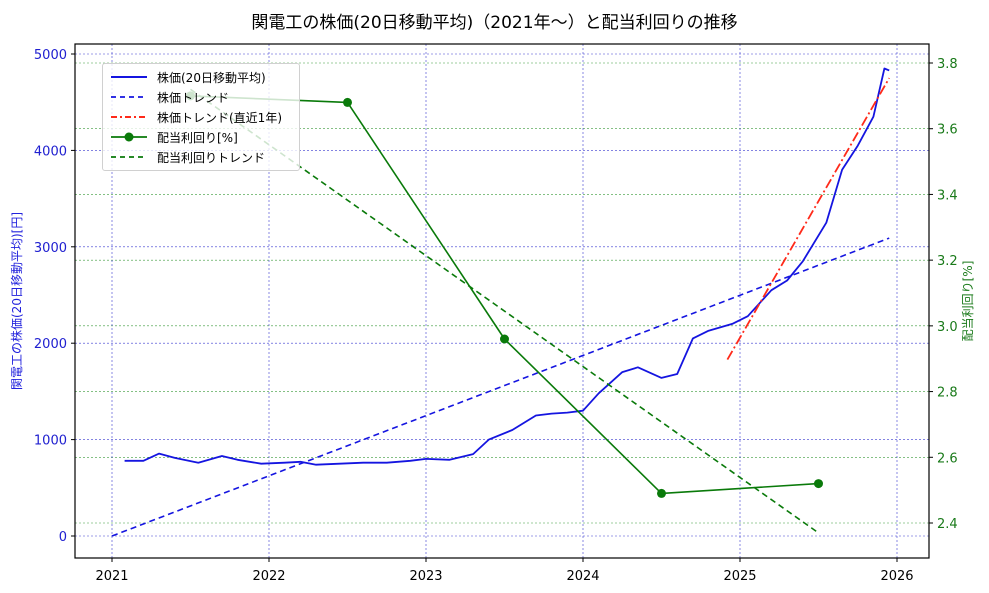  What do you see at coordinates (50, 151) in the screenshot?
I see `left-tick-label: 4000` at bounding box center [50, 151].